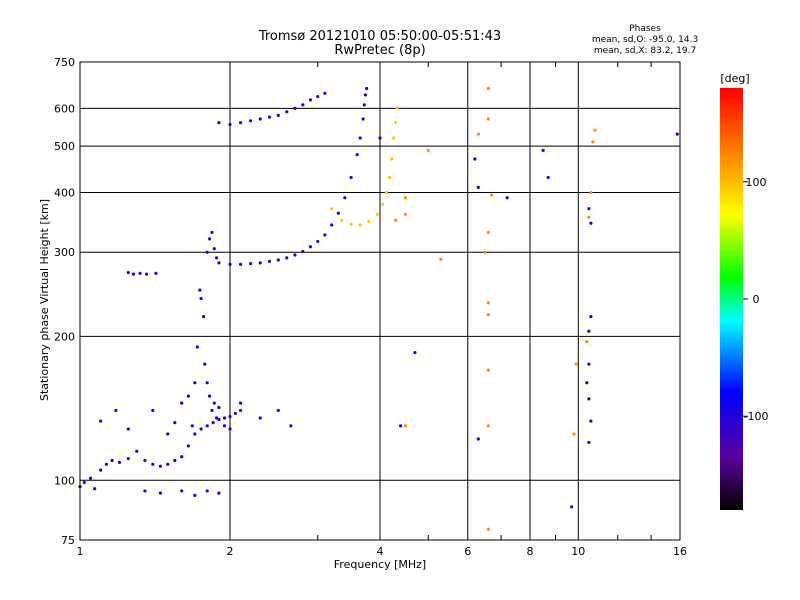 This screenshot has width=800, height=600. What do you see at coordinates (731, 299) in the screenshot?
I see `colorbar` at bounding box center [731, 299].